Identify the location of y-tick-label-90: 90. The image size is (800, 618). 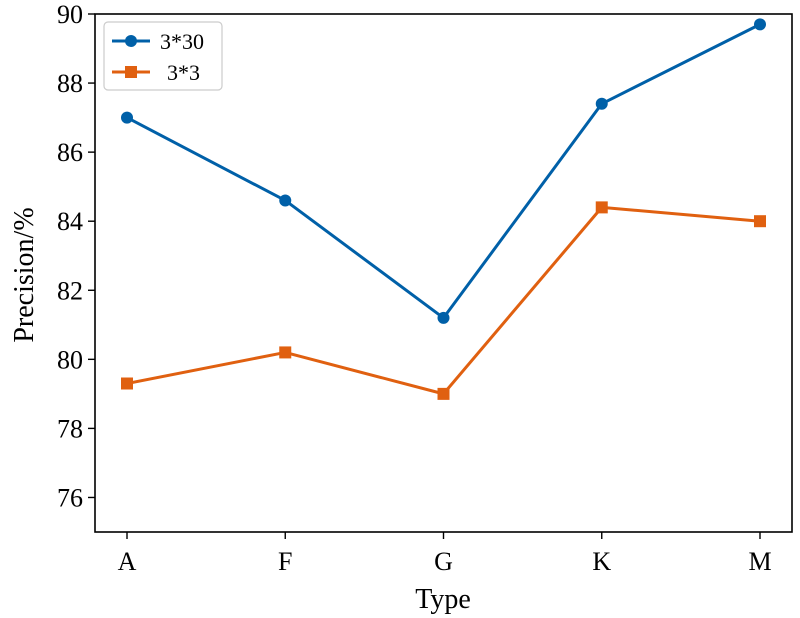
(70, 14).